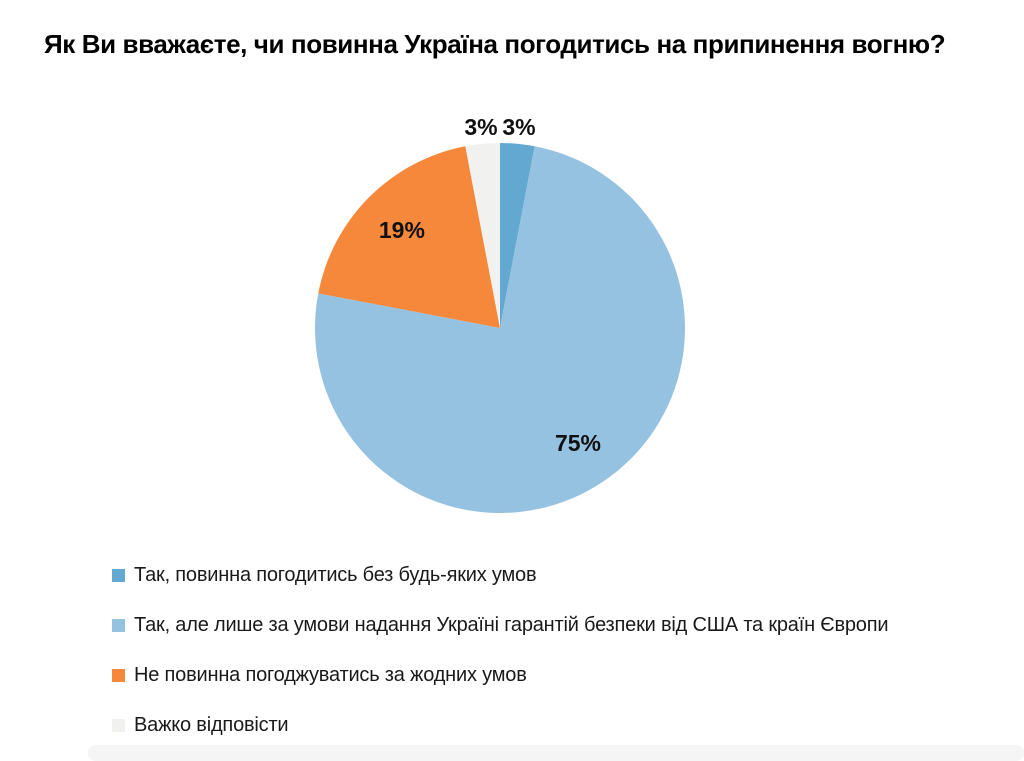 The height and width of the screenshot is (761, 1024). I want to click on legend-label: Важко відповісти, so click(211, 724).